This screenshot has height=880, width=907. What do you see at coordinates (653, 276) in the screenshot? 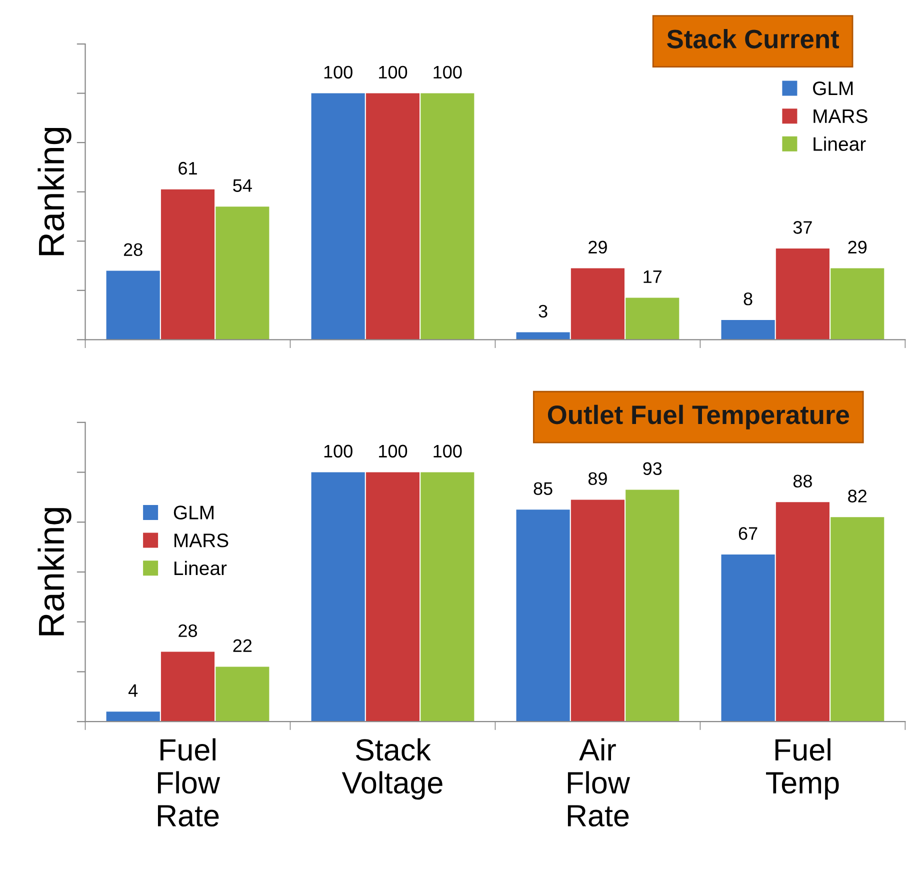
I see `data-label: 17` at bounding box center [653, 276].